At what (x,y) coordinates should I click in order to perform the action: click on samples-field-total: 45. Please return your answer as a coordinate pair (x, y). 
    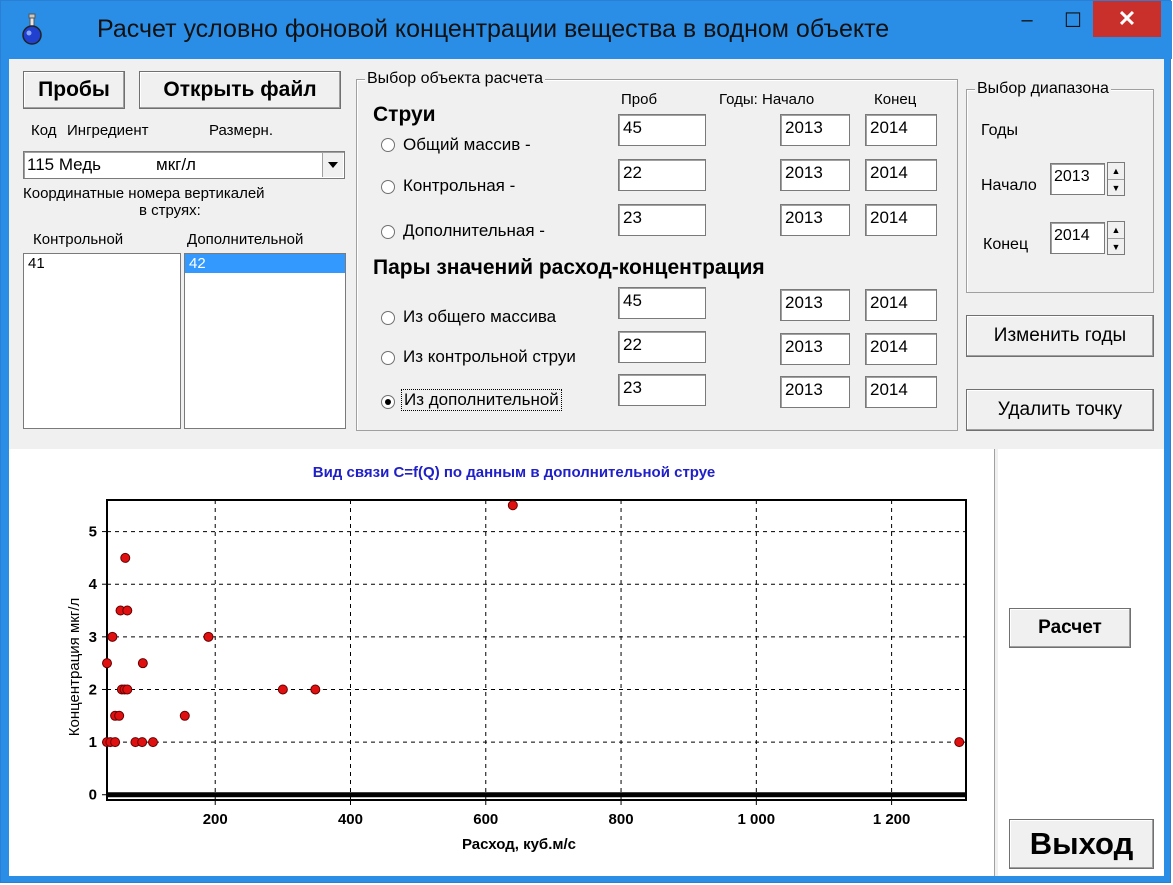
    Looking at the image, I should click on (662, 130).